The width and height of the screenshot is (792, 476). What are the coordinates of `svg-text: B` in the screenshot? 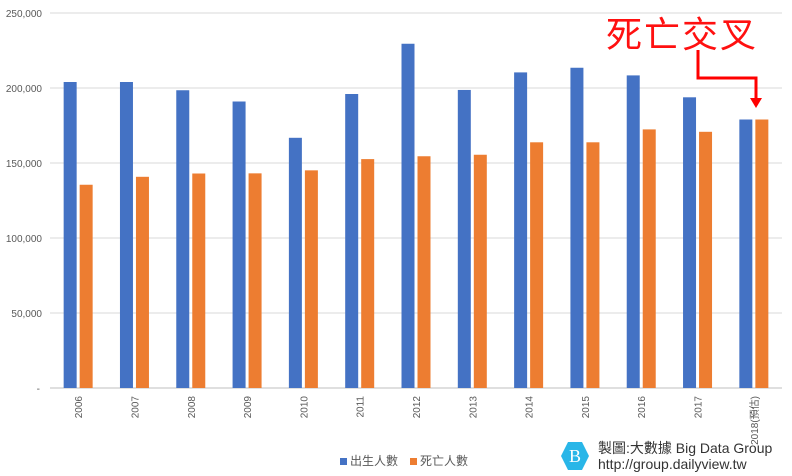 It's located at (575, 456).